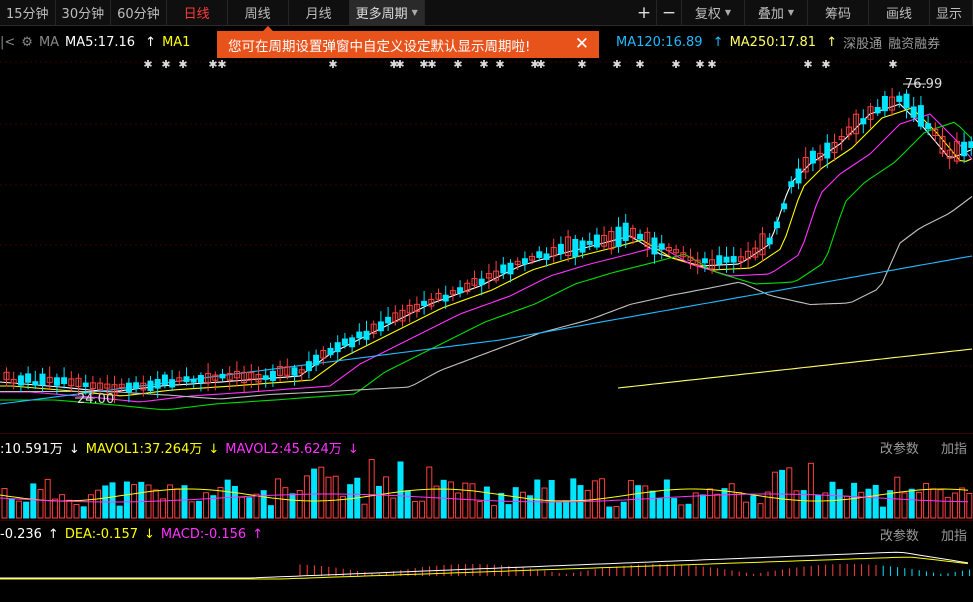  Describe the element at coordinates (899, 536) in the screenshot. I see `macd-edit-params: 改参数` at that location.